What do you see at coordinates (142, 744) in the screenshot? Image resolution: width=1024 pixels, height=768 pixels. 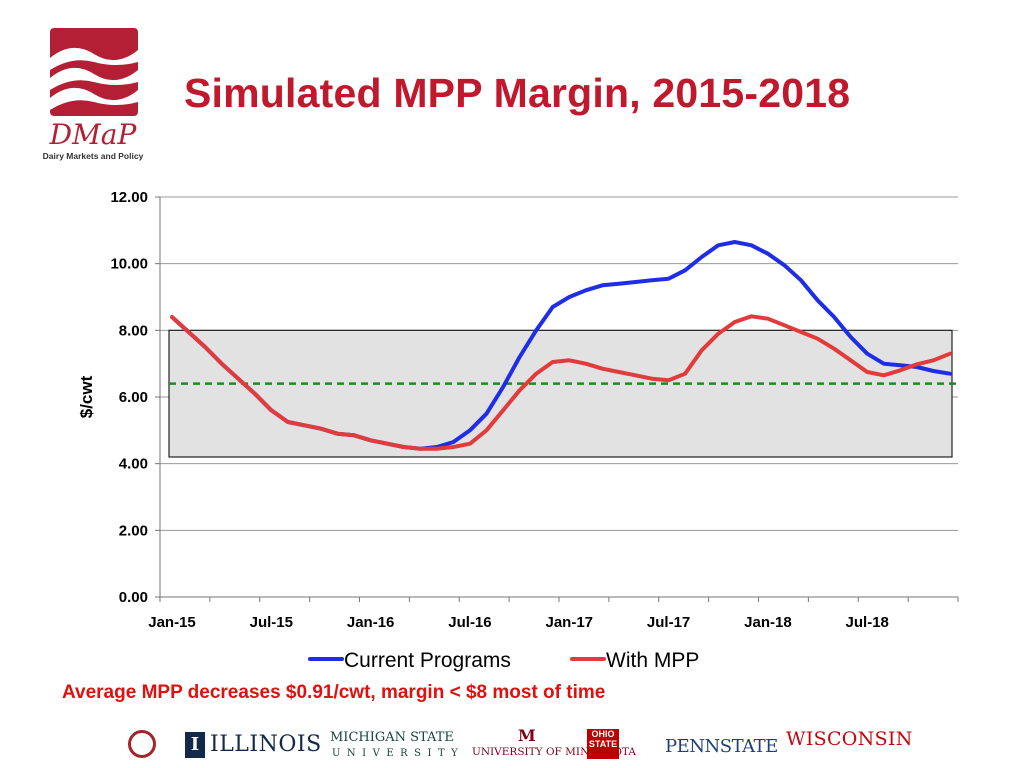 I see `cornell-seal-icon` at bounding box center [142, 744].